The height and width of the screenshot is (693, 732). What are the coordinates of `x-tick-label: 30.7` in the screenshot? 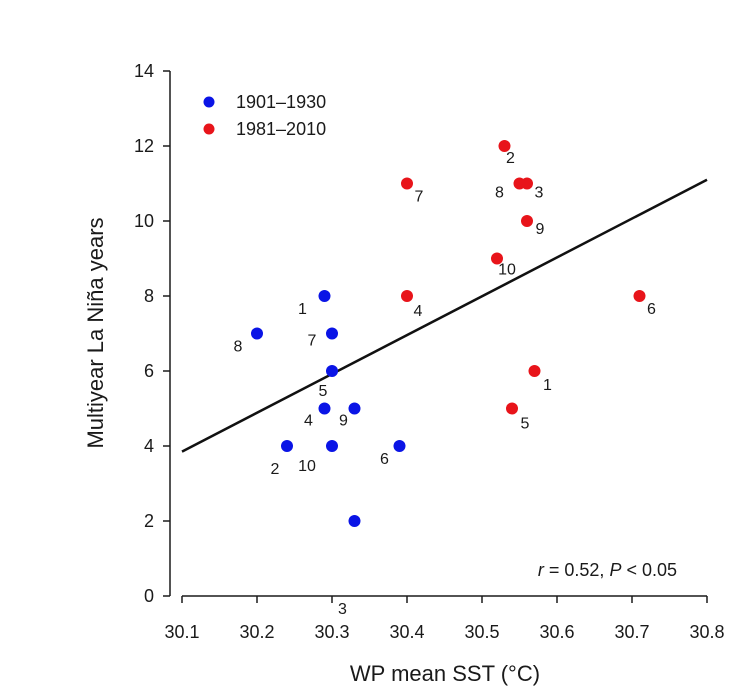 It's located at (631, 632).